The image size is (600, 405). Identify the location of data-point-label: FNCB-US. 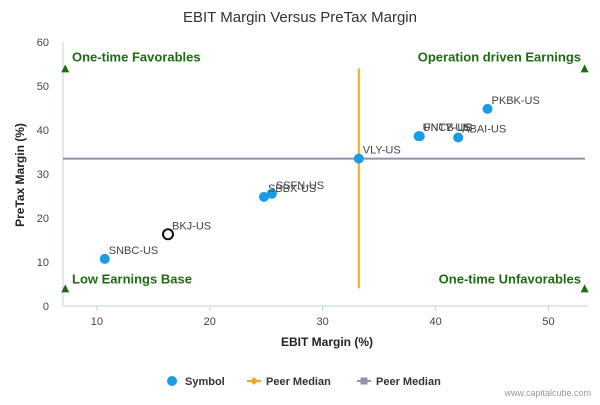
(448, 128).